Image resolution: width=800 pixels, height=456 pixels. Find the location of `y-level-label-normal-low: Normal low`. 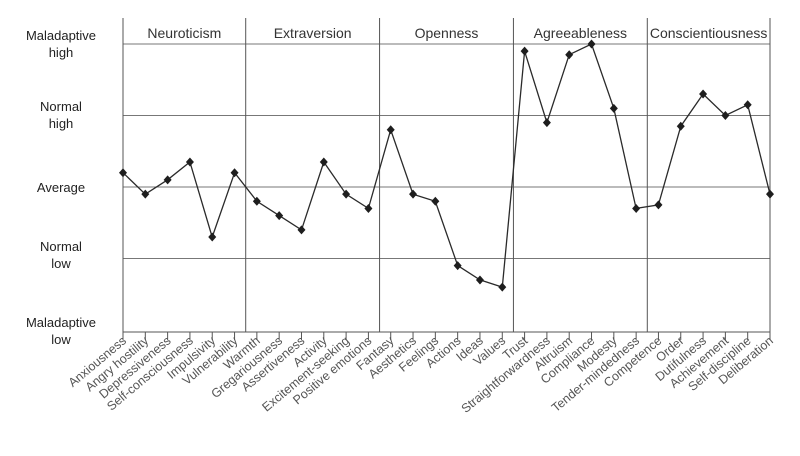

y-level-label-normal-low: Normal low is located at coordinates (61, 255).